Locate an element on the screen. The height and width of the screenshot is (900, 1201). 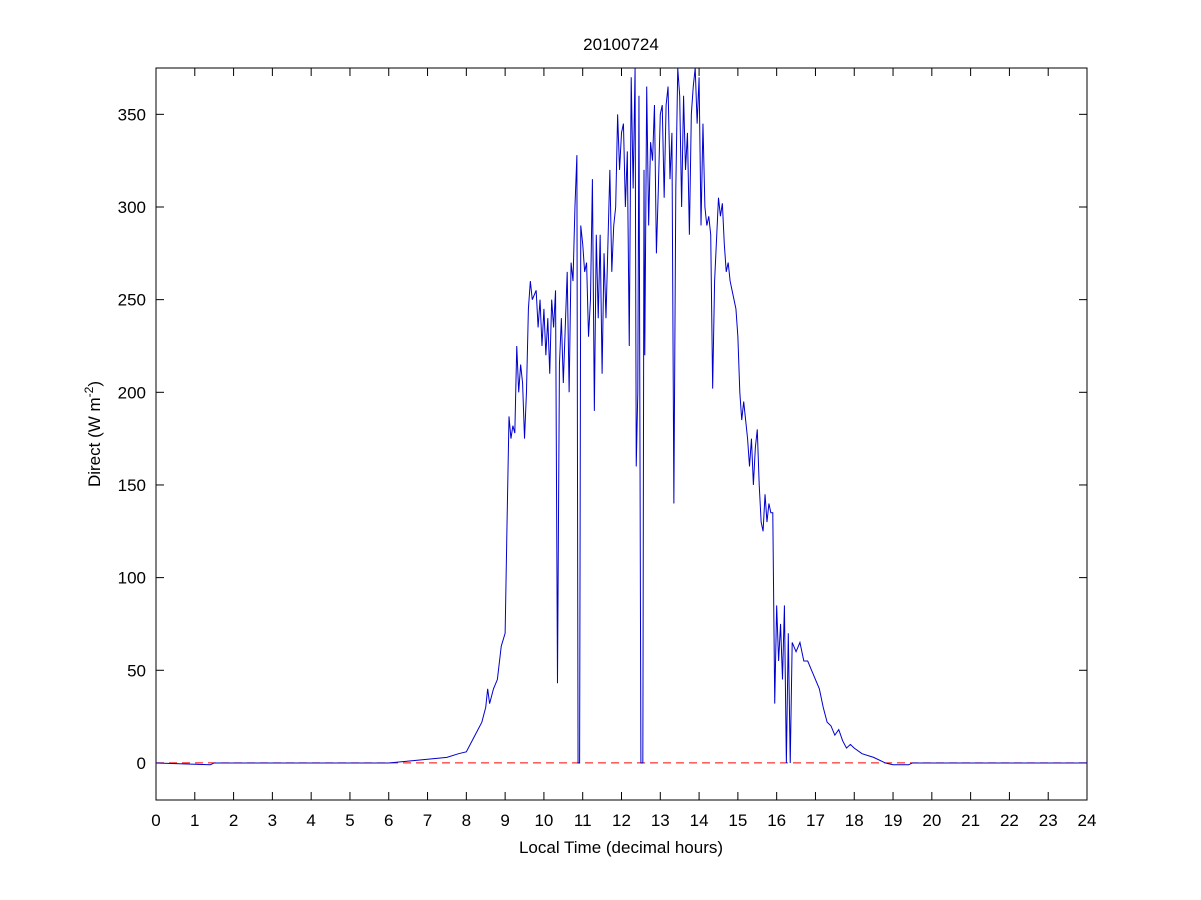
x-tick-label: 1 is located at coordinates (194, 820).